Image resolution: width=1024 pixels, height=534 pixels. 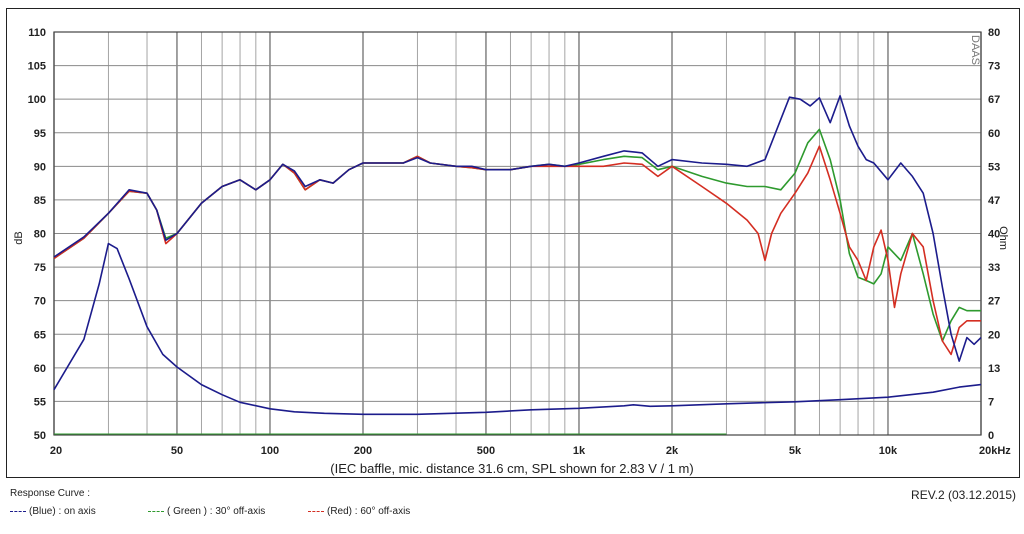 I want to click on x-tick-label: 2k, so click(x=672, y=451).